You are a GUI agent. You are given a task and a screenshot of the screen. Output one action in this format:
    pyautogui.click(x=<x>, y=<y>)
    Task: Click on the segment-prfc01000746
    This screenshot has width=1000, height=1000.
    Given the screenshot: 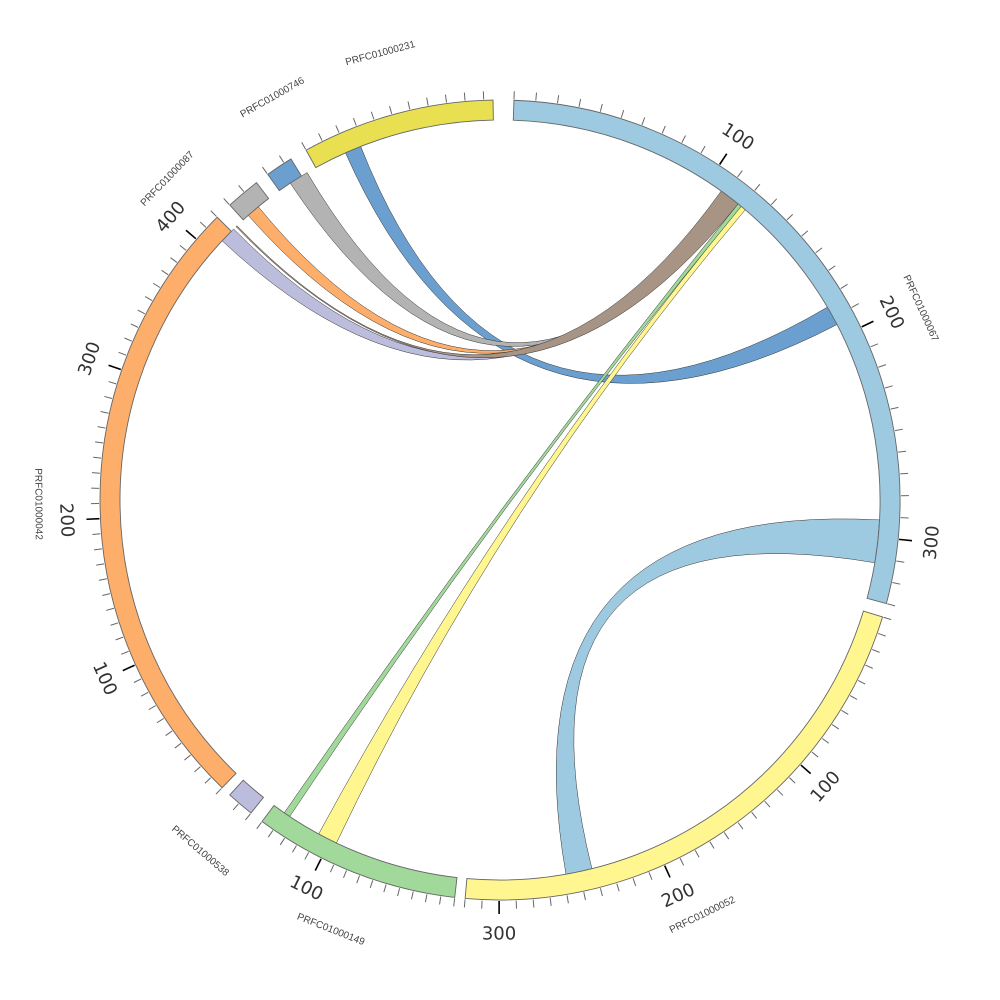 What is the action you would take?
    pyautogui.click(x=285, y=175)
    